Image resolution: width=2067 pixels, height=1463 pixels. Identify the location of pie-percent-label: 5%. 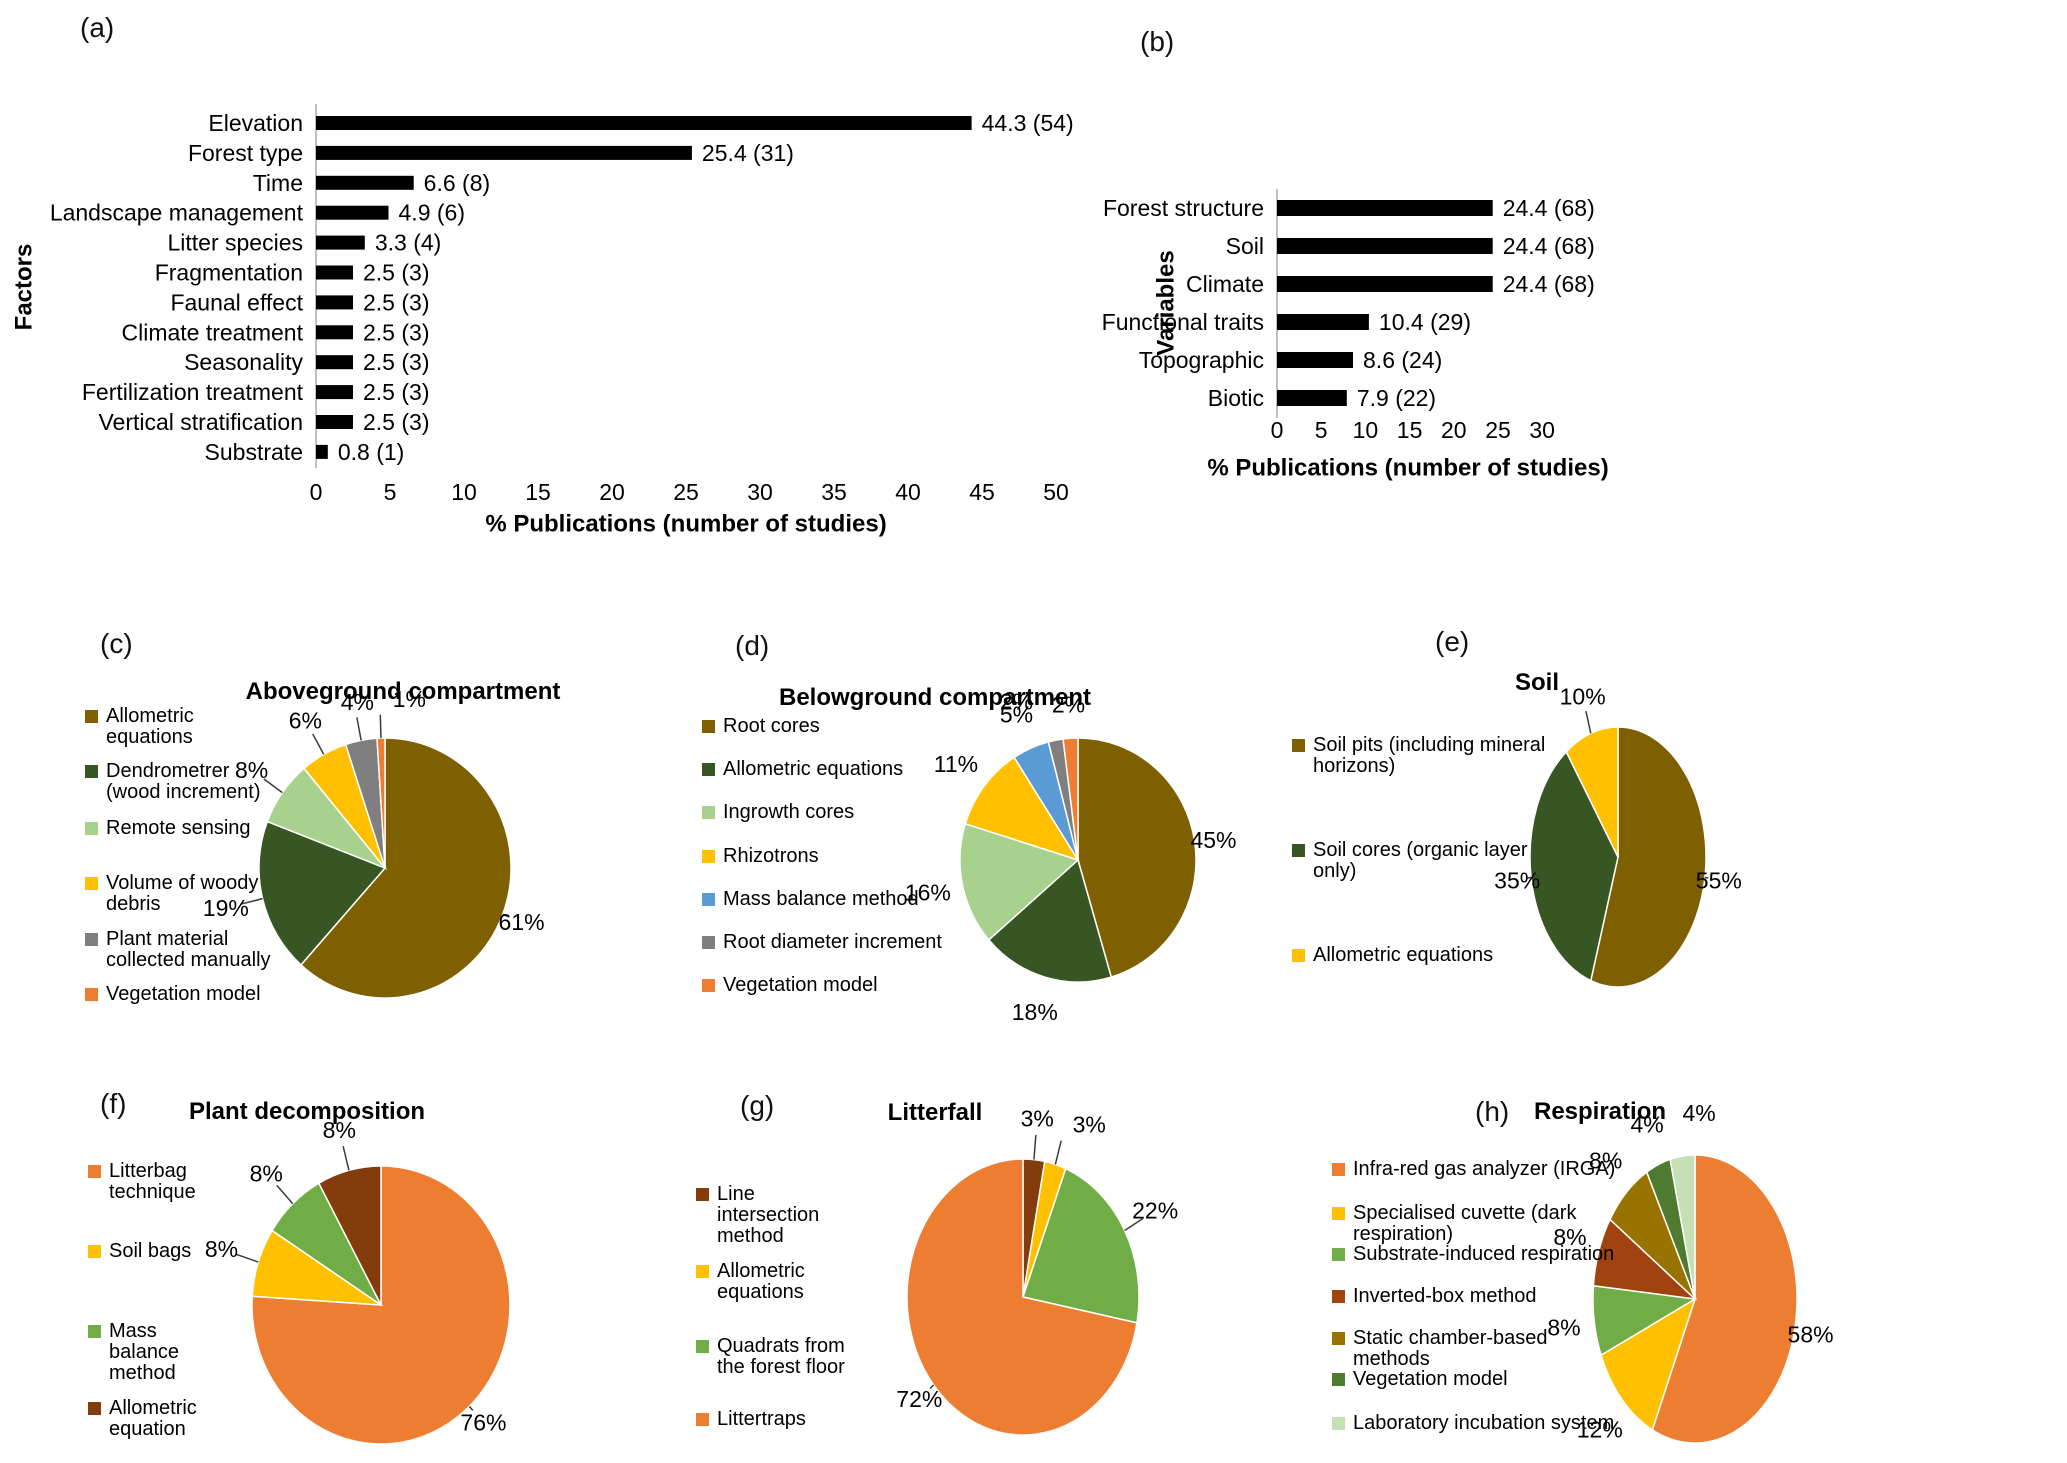
(1016, 715).